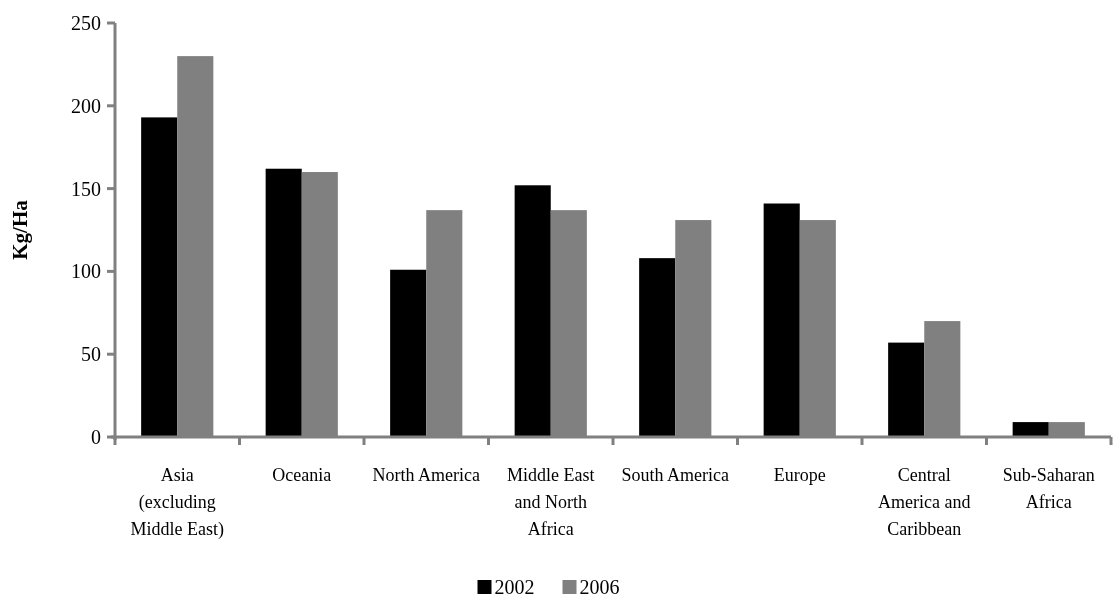  What do you see at coordinates (86, 188) in the screenshot?
I see `y-tick-label: 150` at bounding box center [86, 188].